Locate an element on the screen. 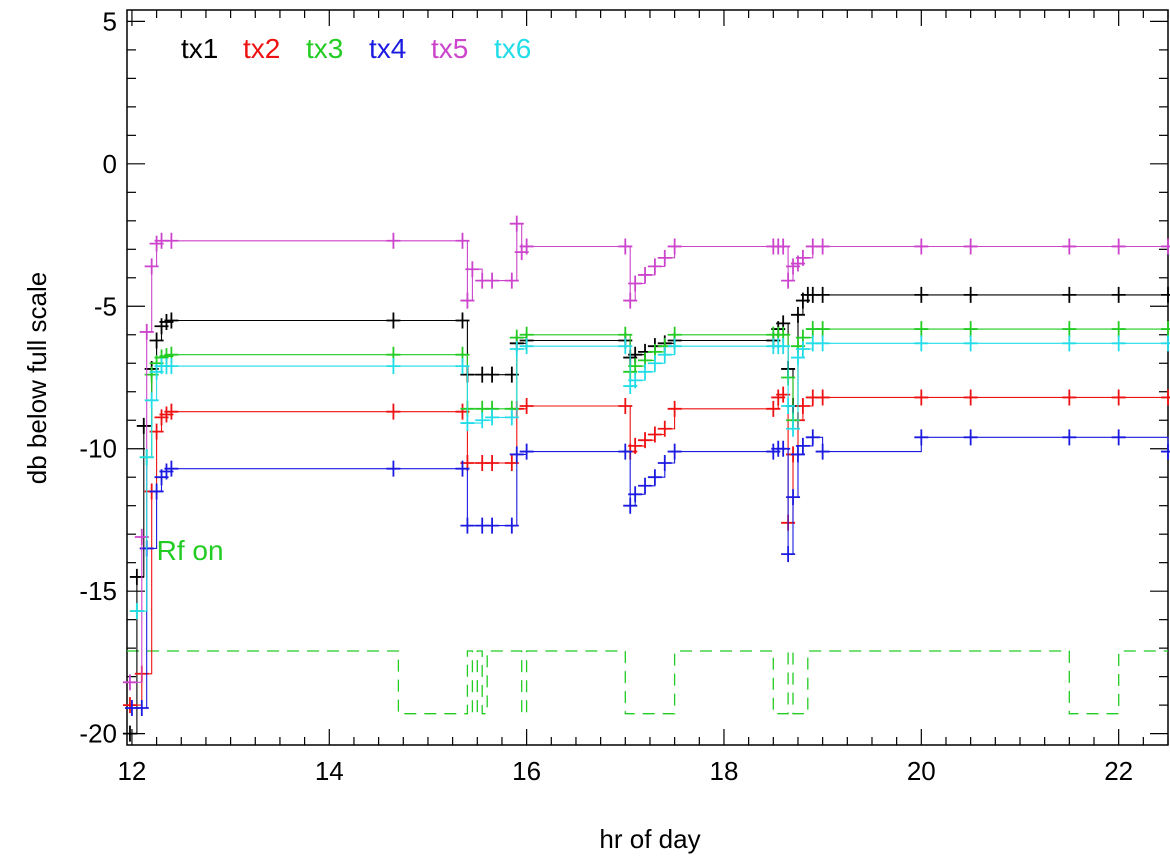 The image size is (1170, 861). y-tick-label: 5 is located at coordinates (110, 21).